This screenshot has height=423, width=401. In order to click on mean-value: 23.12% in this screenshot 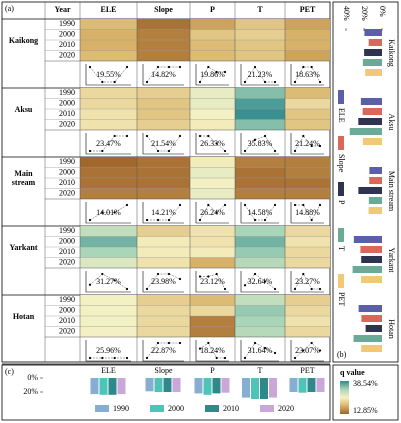, I will do `click(212, 281)`.